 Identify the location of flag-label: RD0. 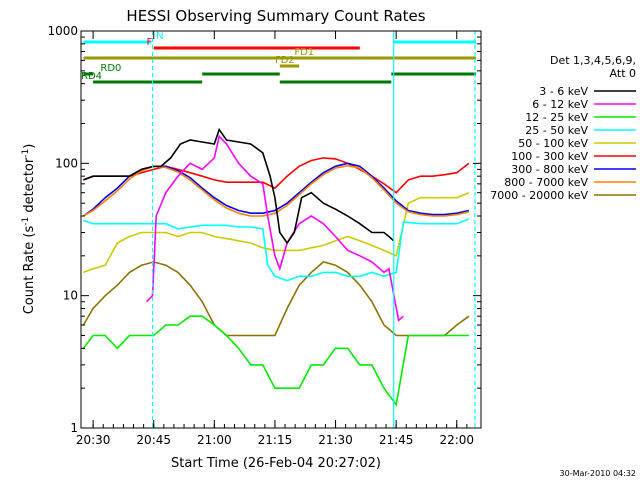
(110, 68).